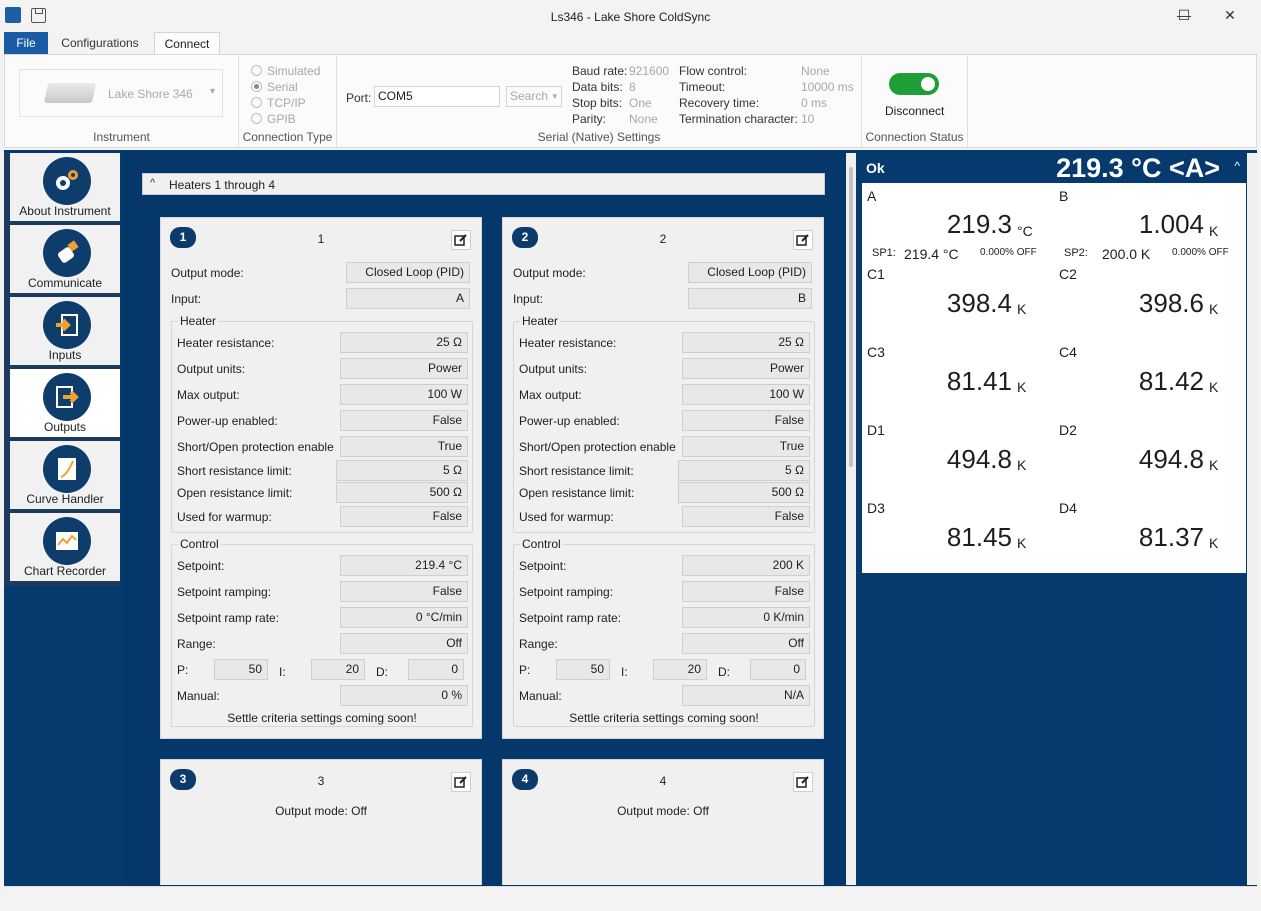 The image size is (1261, 911). I want to click on channel-reading: 81.45, so click(979, 537).